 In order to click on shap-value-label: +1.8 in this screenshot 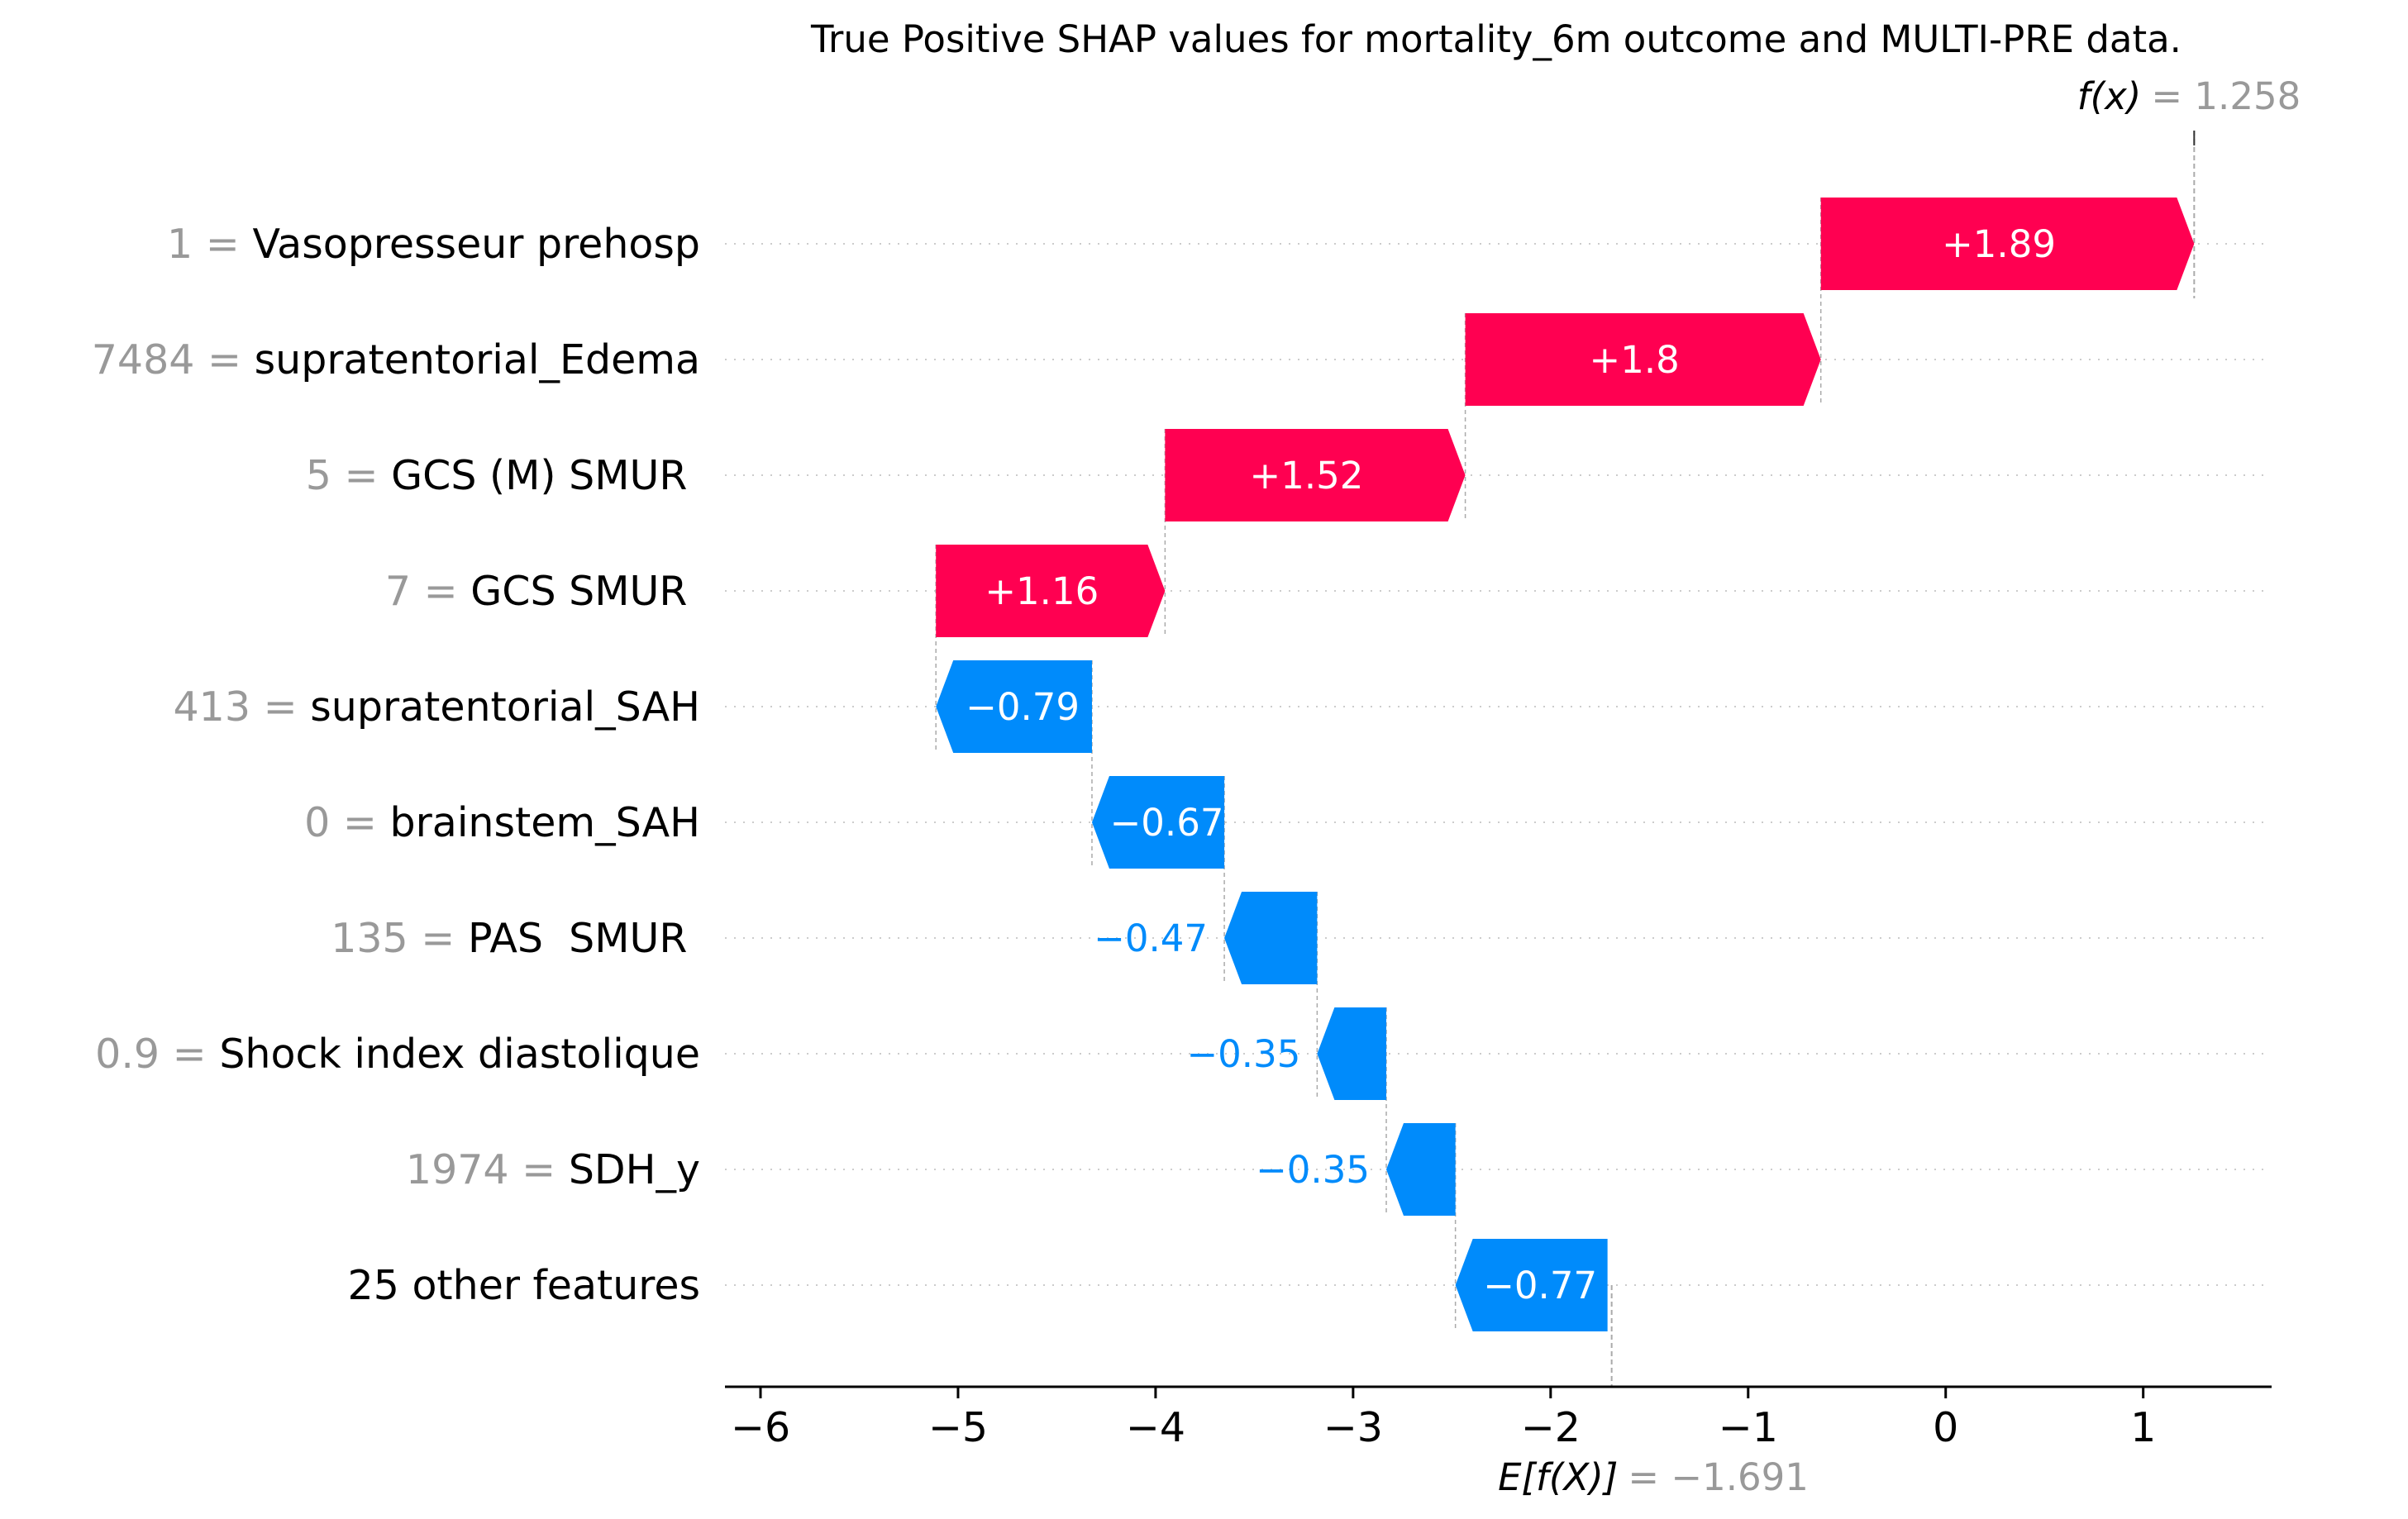, I will do `click(1635, 360)`.